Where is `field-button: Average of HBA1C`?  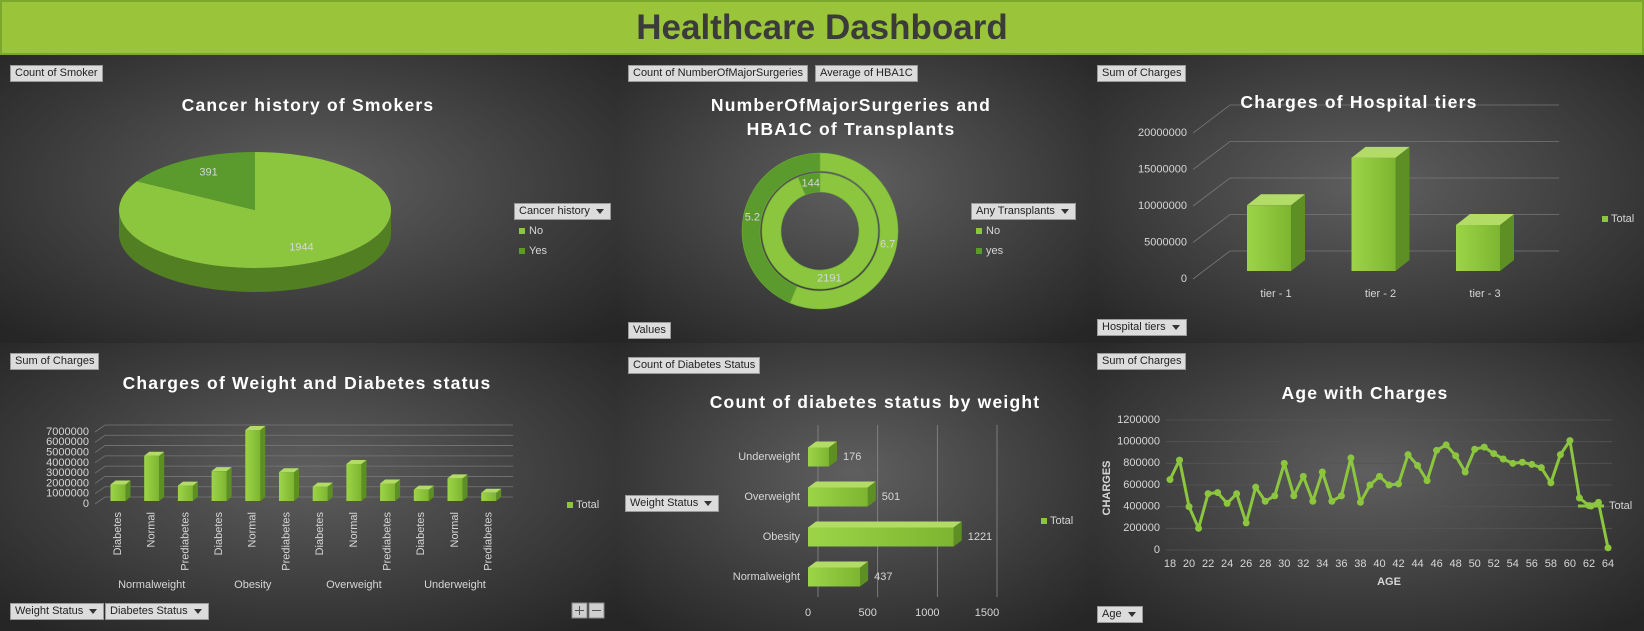 field-button: Average of HBA1C is located at coordinates (866, 73).